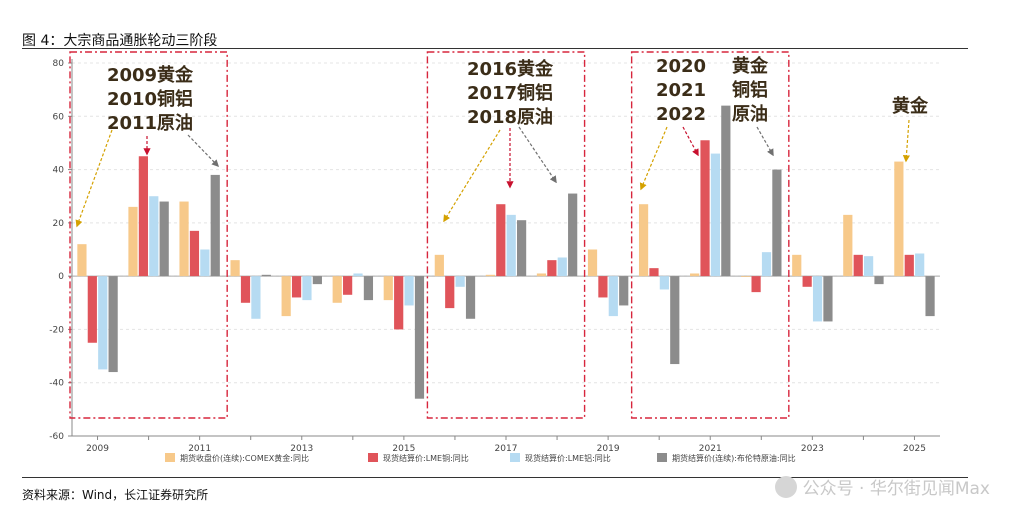 The width and height of the screenshot is (1024, 527). I want to click on arrow-2021-copper, so click(690, 141).